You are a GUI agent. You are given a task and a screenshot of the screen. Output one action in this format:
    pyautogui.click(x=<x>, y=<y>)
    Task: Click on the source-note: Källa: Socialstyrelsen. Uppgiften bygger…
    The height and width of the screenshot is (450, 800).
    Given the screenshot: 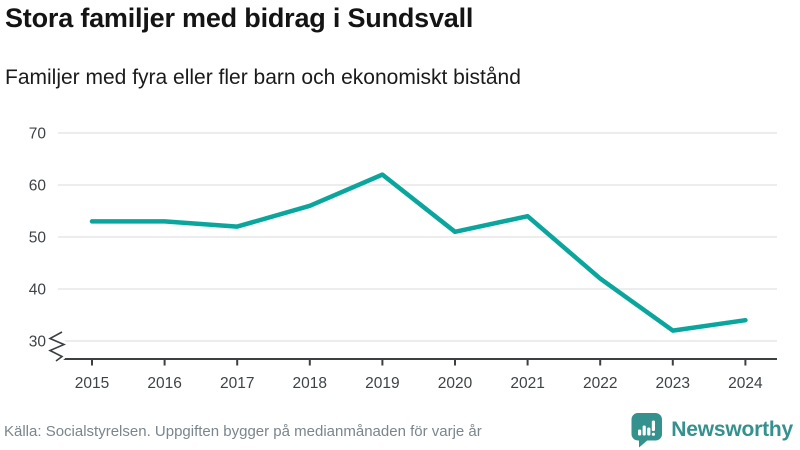 What is the action you would take?
    pyautogui.click(x=243, y=431)
    